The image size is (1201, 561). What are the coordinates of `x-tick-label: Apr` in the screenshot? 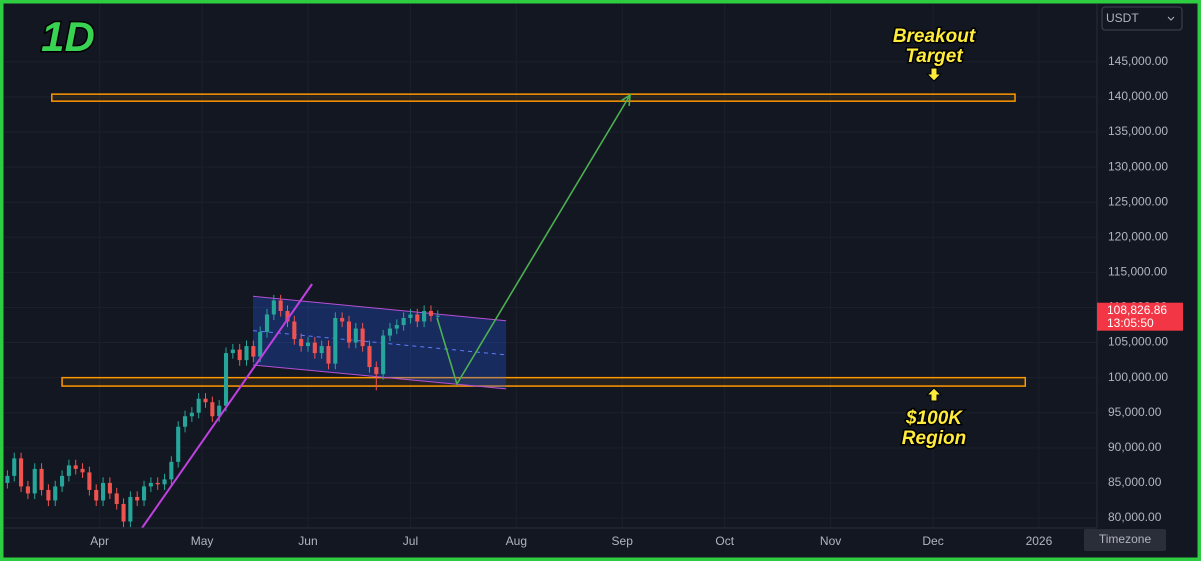 It's located at (99, 541).